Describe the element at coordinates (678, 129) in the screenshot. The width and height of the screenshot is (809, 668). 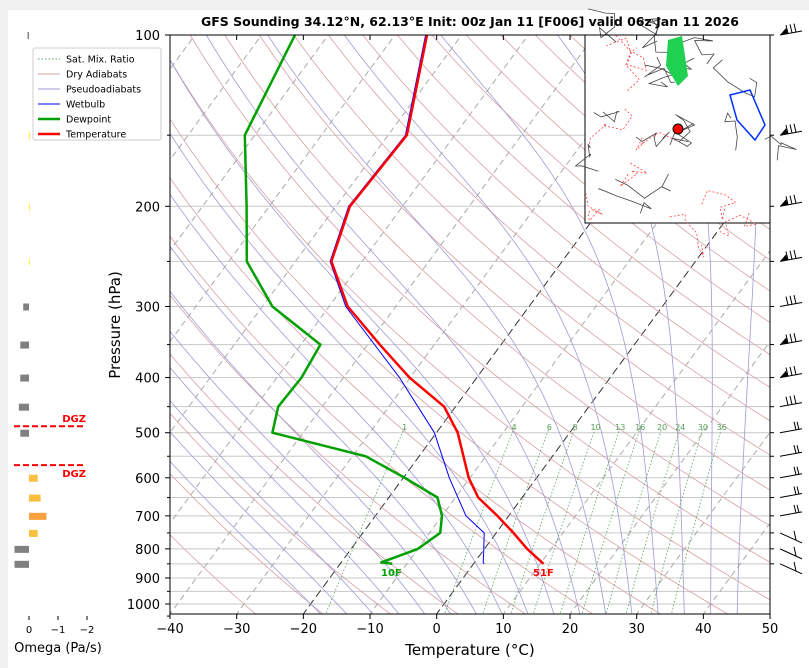
I see `location-marker` at that location.